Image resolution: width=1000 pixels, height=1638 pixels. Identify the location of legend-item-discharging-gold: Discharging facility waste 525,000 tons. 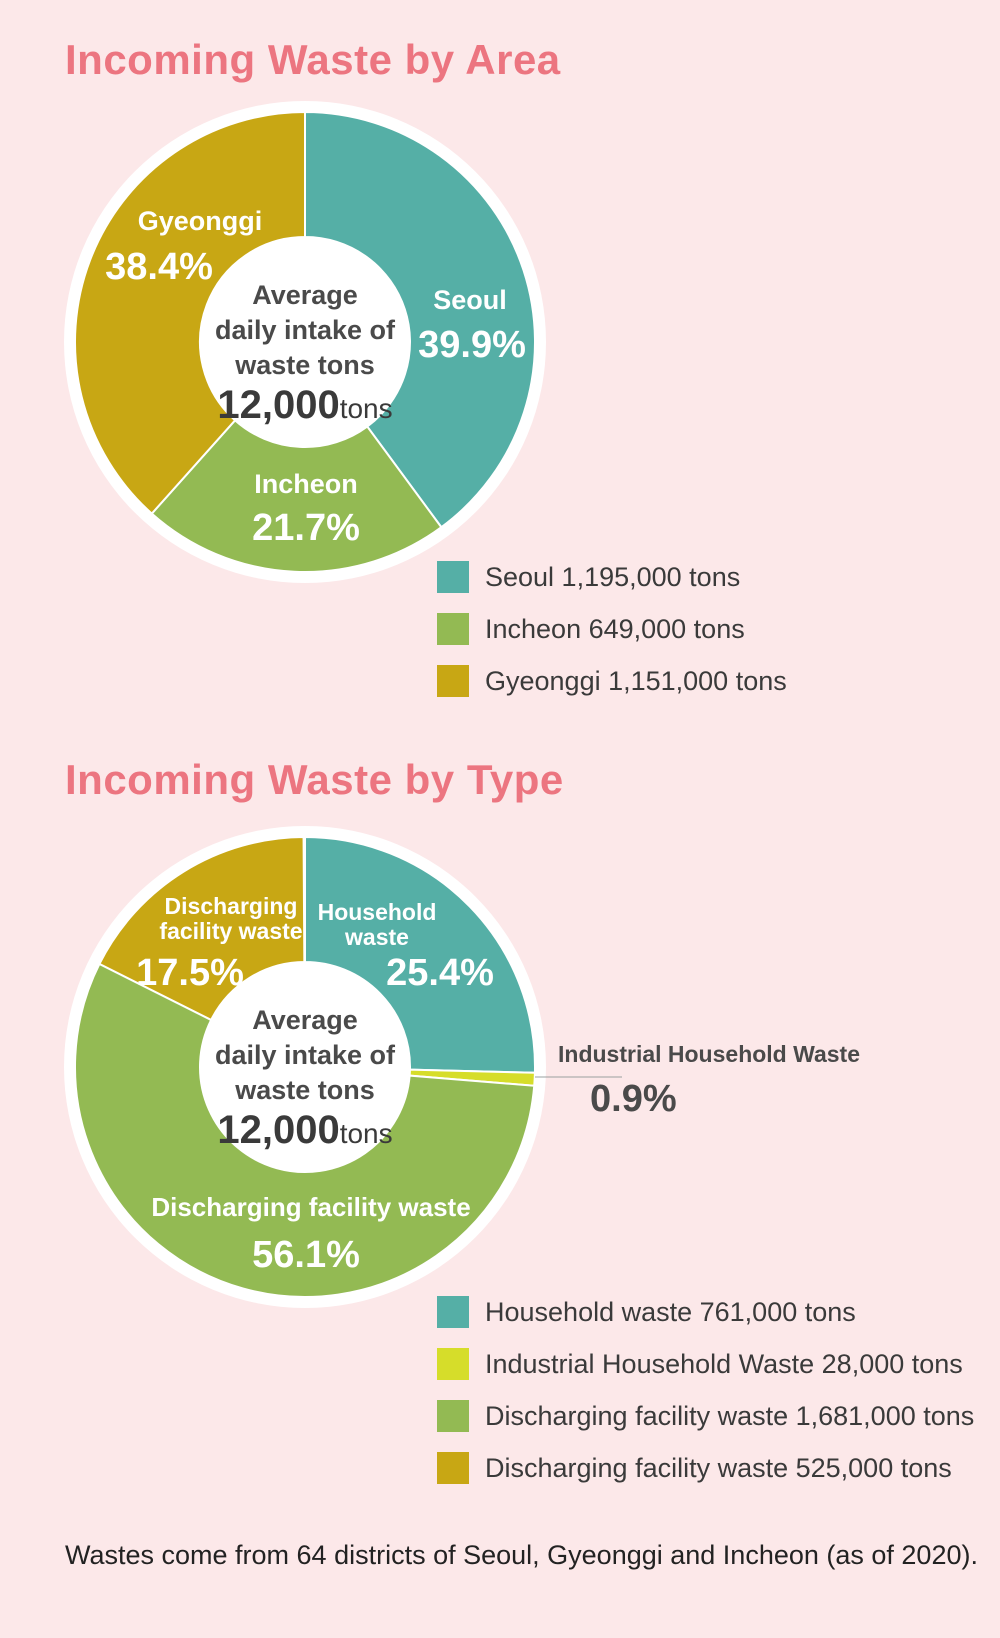
(705, 1468).